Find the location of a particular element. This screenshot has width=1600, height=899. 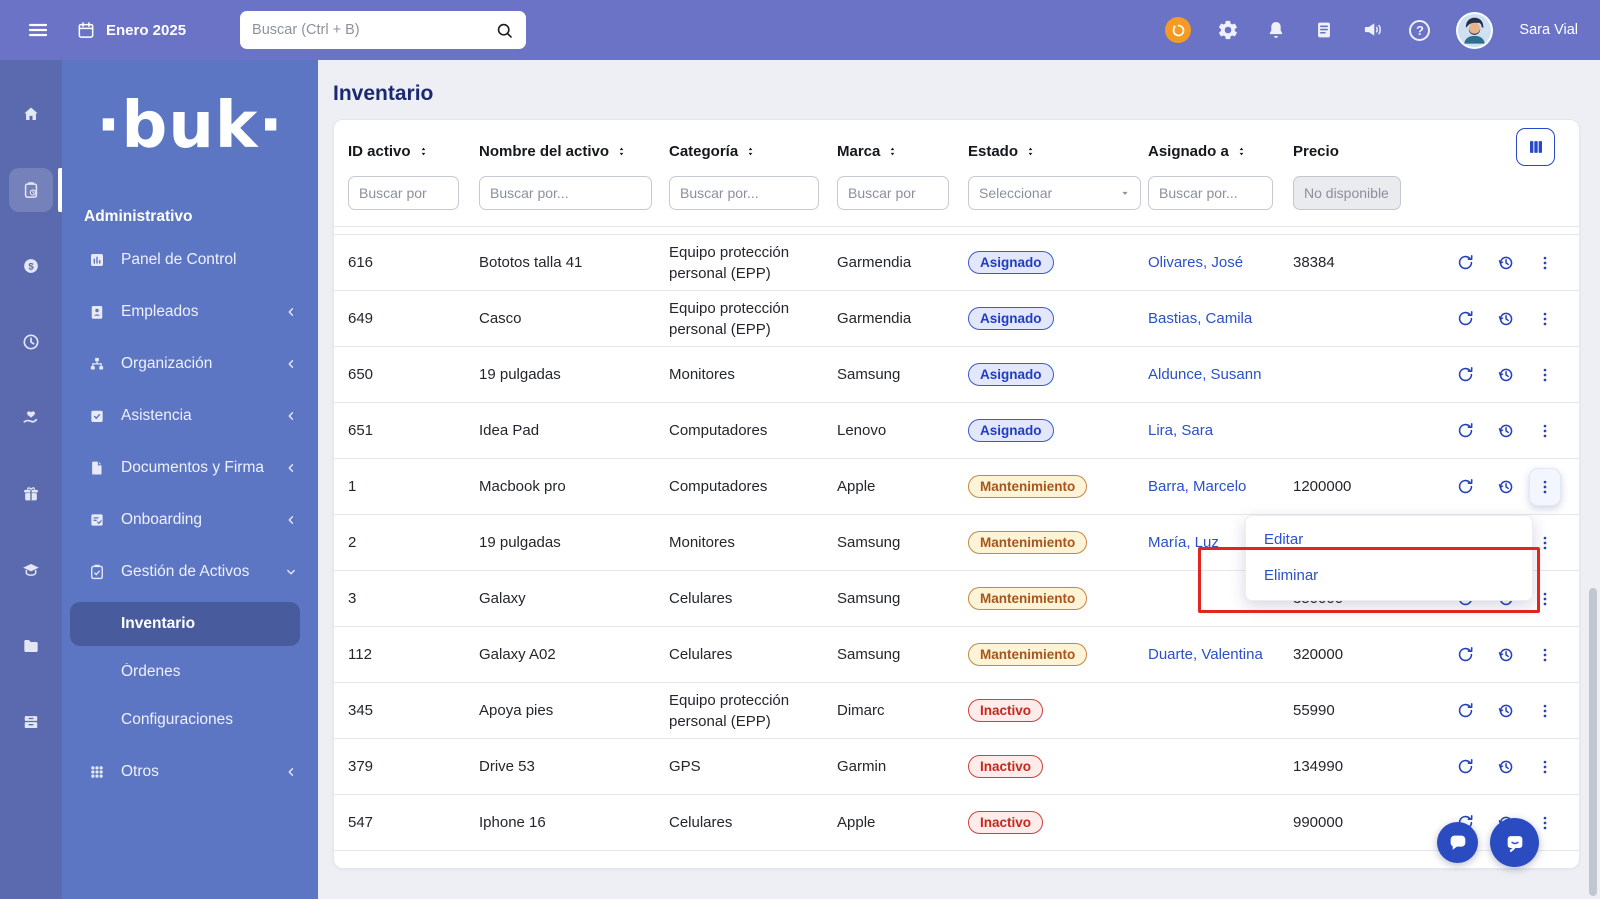

help-icon: ? is located at coordinates (1420, 30).